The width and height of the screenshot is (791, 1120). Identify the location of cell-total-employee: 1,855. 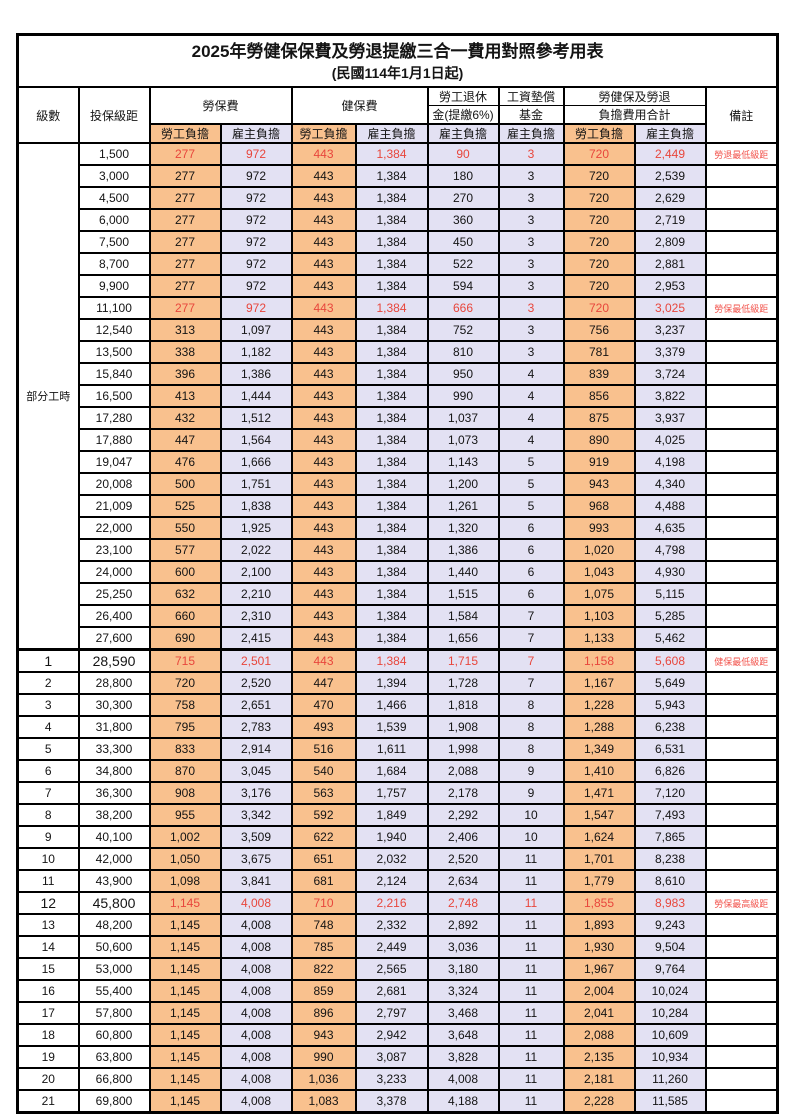
(599, 903).